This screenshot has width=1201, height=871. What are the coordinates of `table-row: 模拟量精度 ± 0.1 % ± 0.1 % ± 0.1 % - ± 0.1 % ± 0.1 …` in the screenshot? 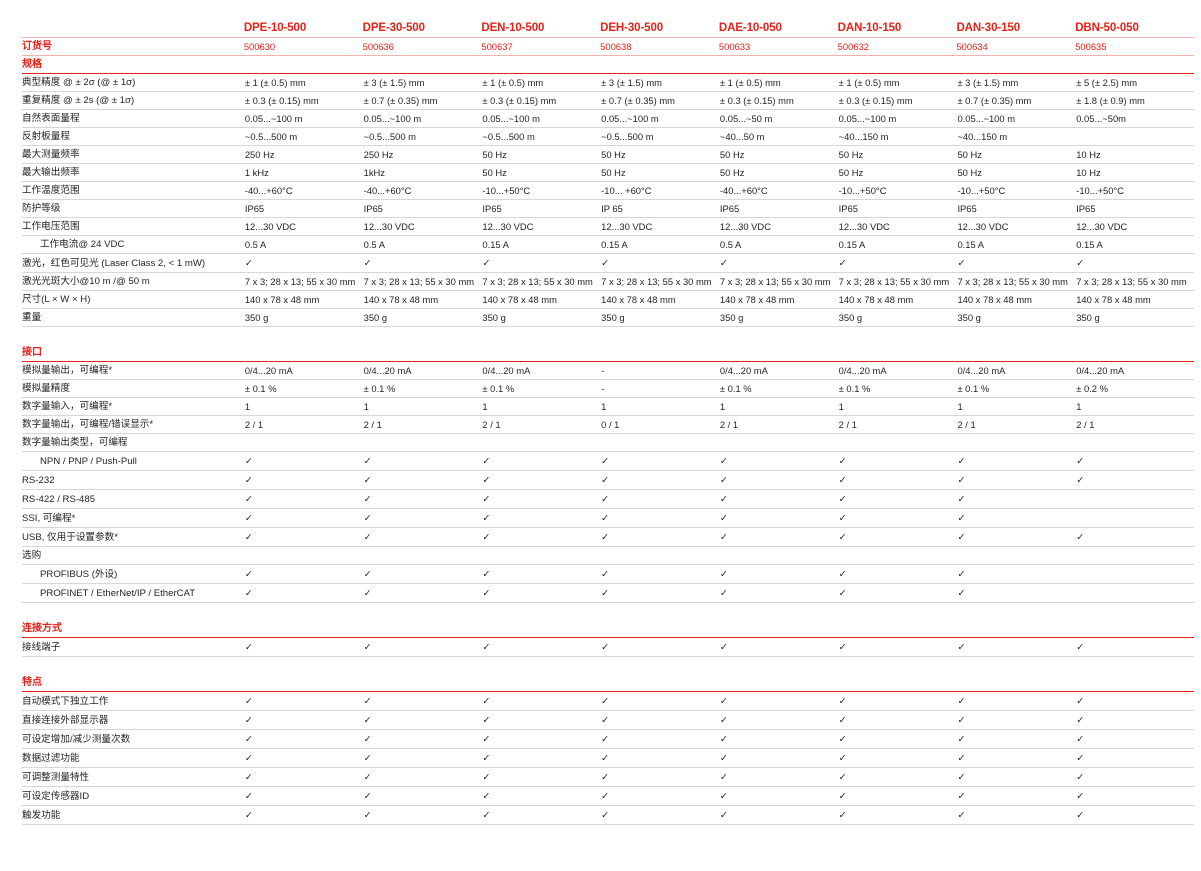 It's located at (608, 388).